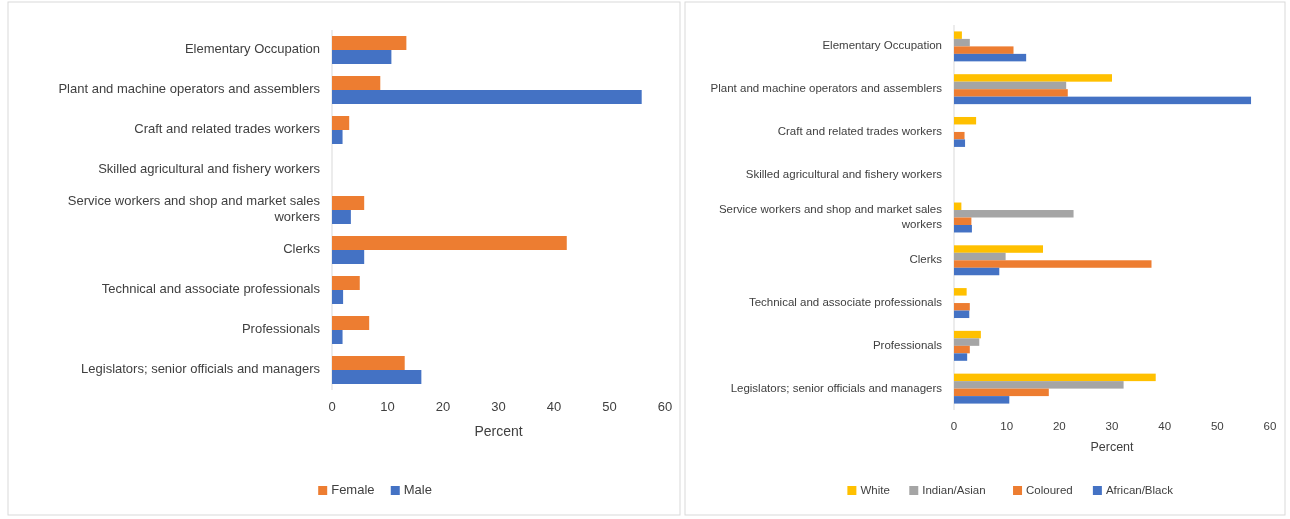 This screenshot has width=1290, height=519. What do you see at coordinates (353, 490) in the screenshot?
I see `legend-label: Female` at bounding box center [353, 490].